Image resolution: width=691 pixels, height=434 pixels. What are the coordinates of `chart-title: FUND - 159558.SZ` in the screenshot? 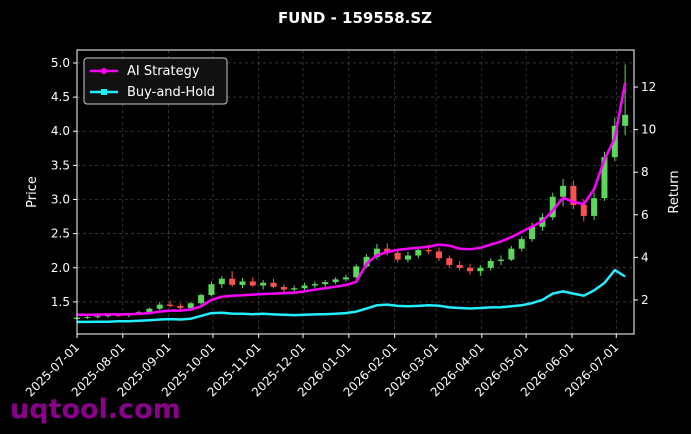 It's located at (355, 18).